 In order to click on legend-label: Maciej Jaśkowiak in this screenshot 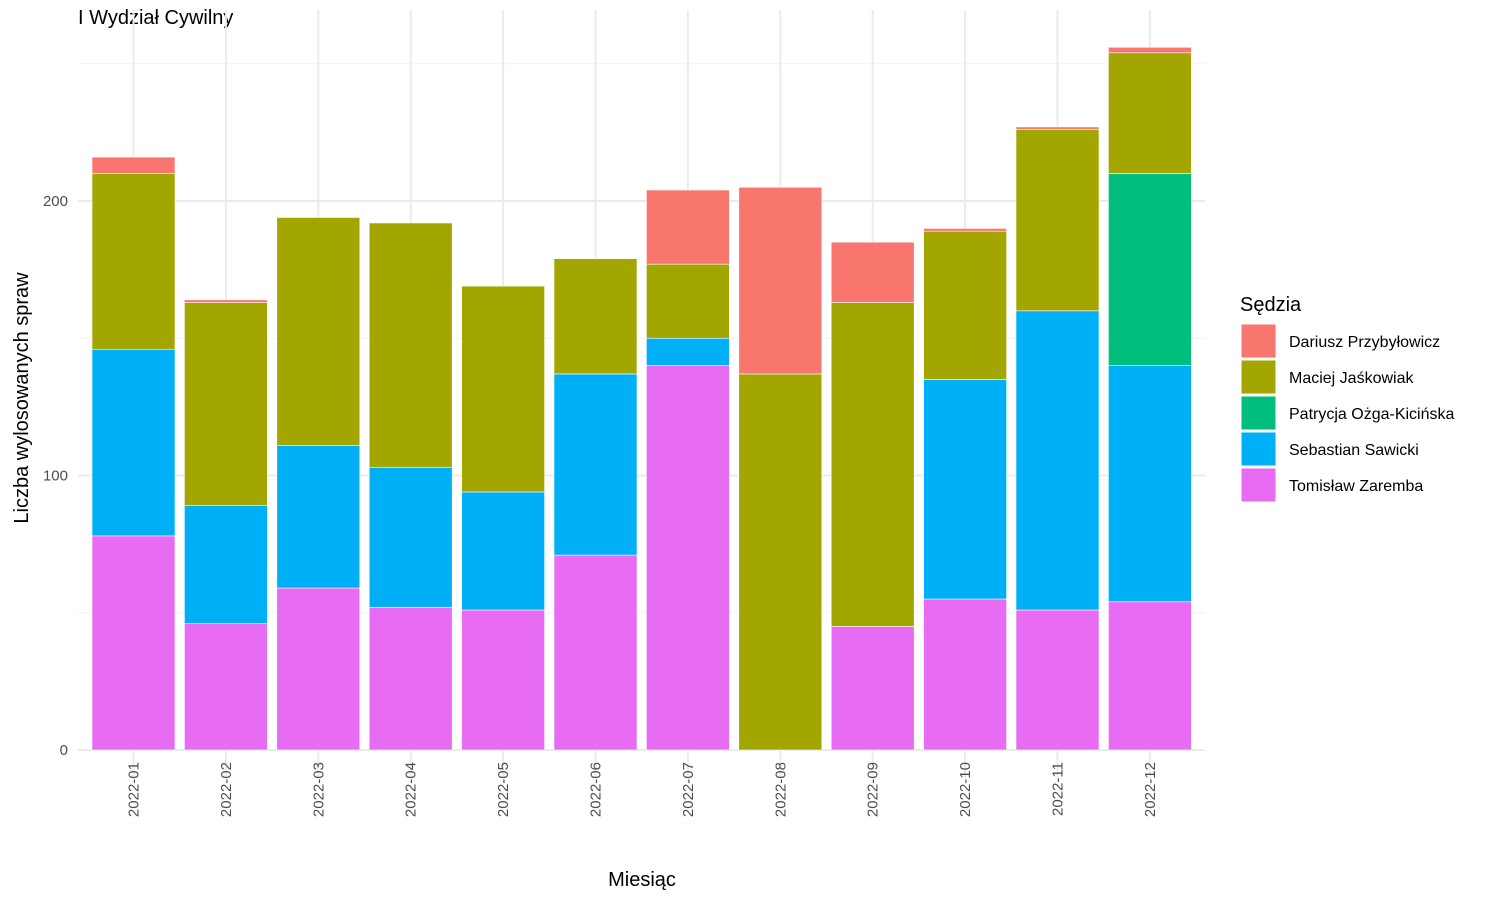, I will do `click(1351, 378)`.